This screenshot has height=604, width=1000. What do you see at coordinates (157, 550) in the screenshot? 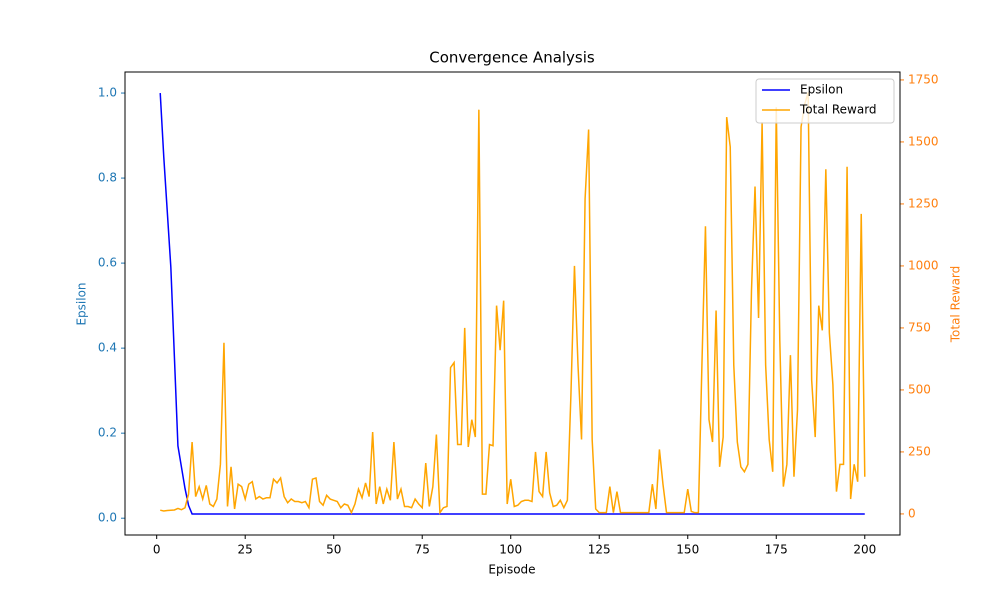
I see `x-tick-label: 0` at bounding box center [157, 550].